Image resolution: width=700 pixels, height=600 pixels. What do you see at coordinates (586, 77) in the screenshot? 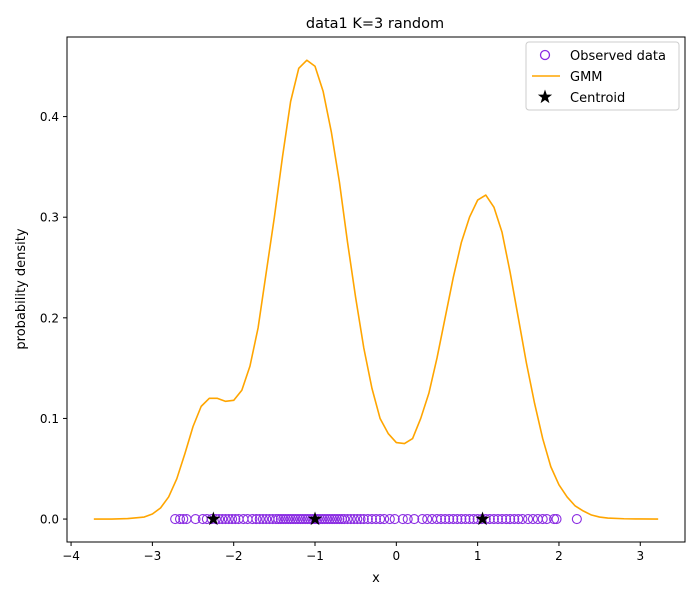
I see `legend-label-gmm: GMM` at bounding box center [586, 77].